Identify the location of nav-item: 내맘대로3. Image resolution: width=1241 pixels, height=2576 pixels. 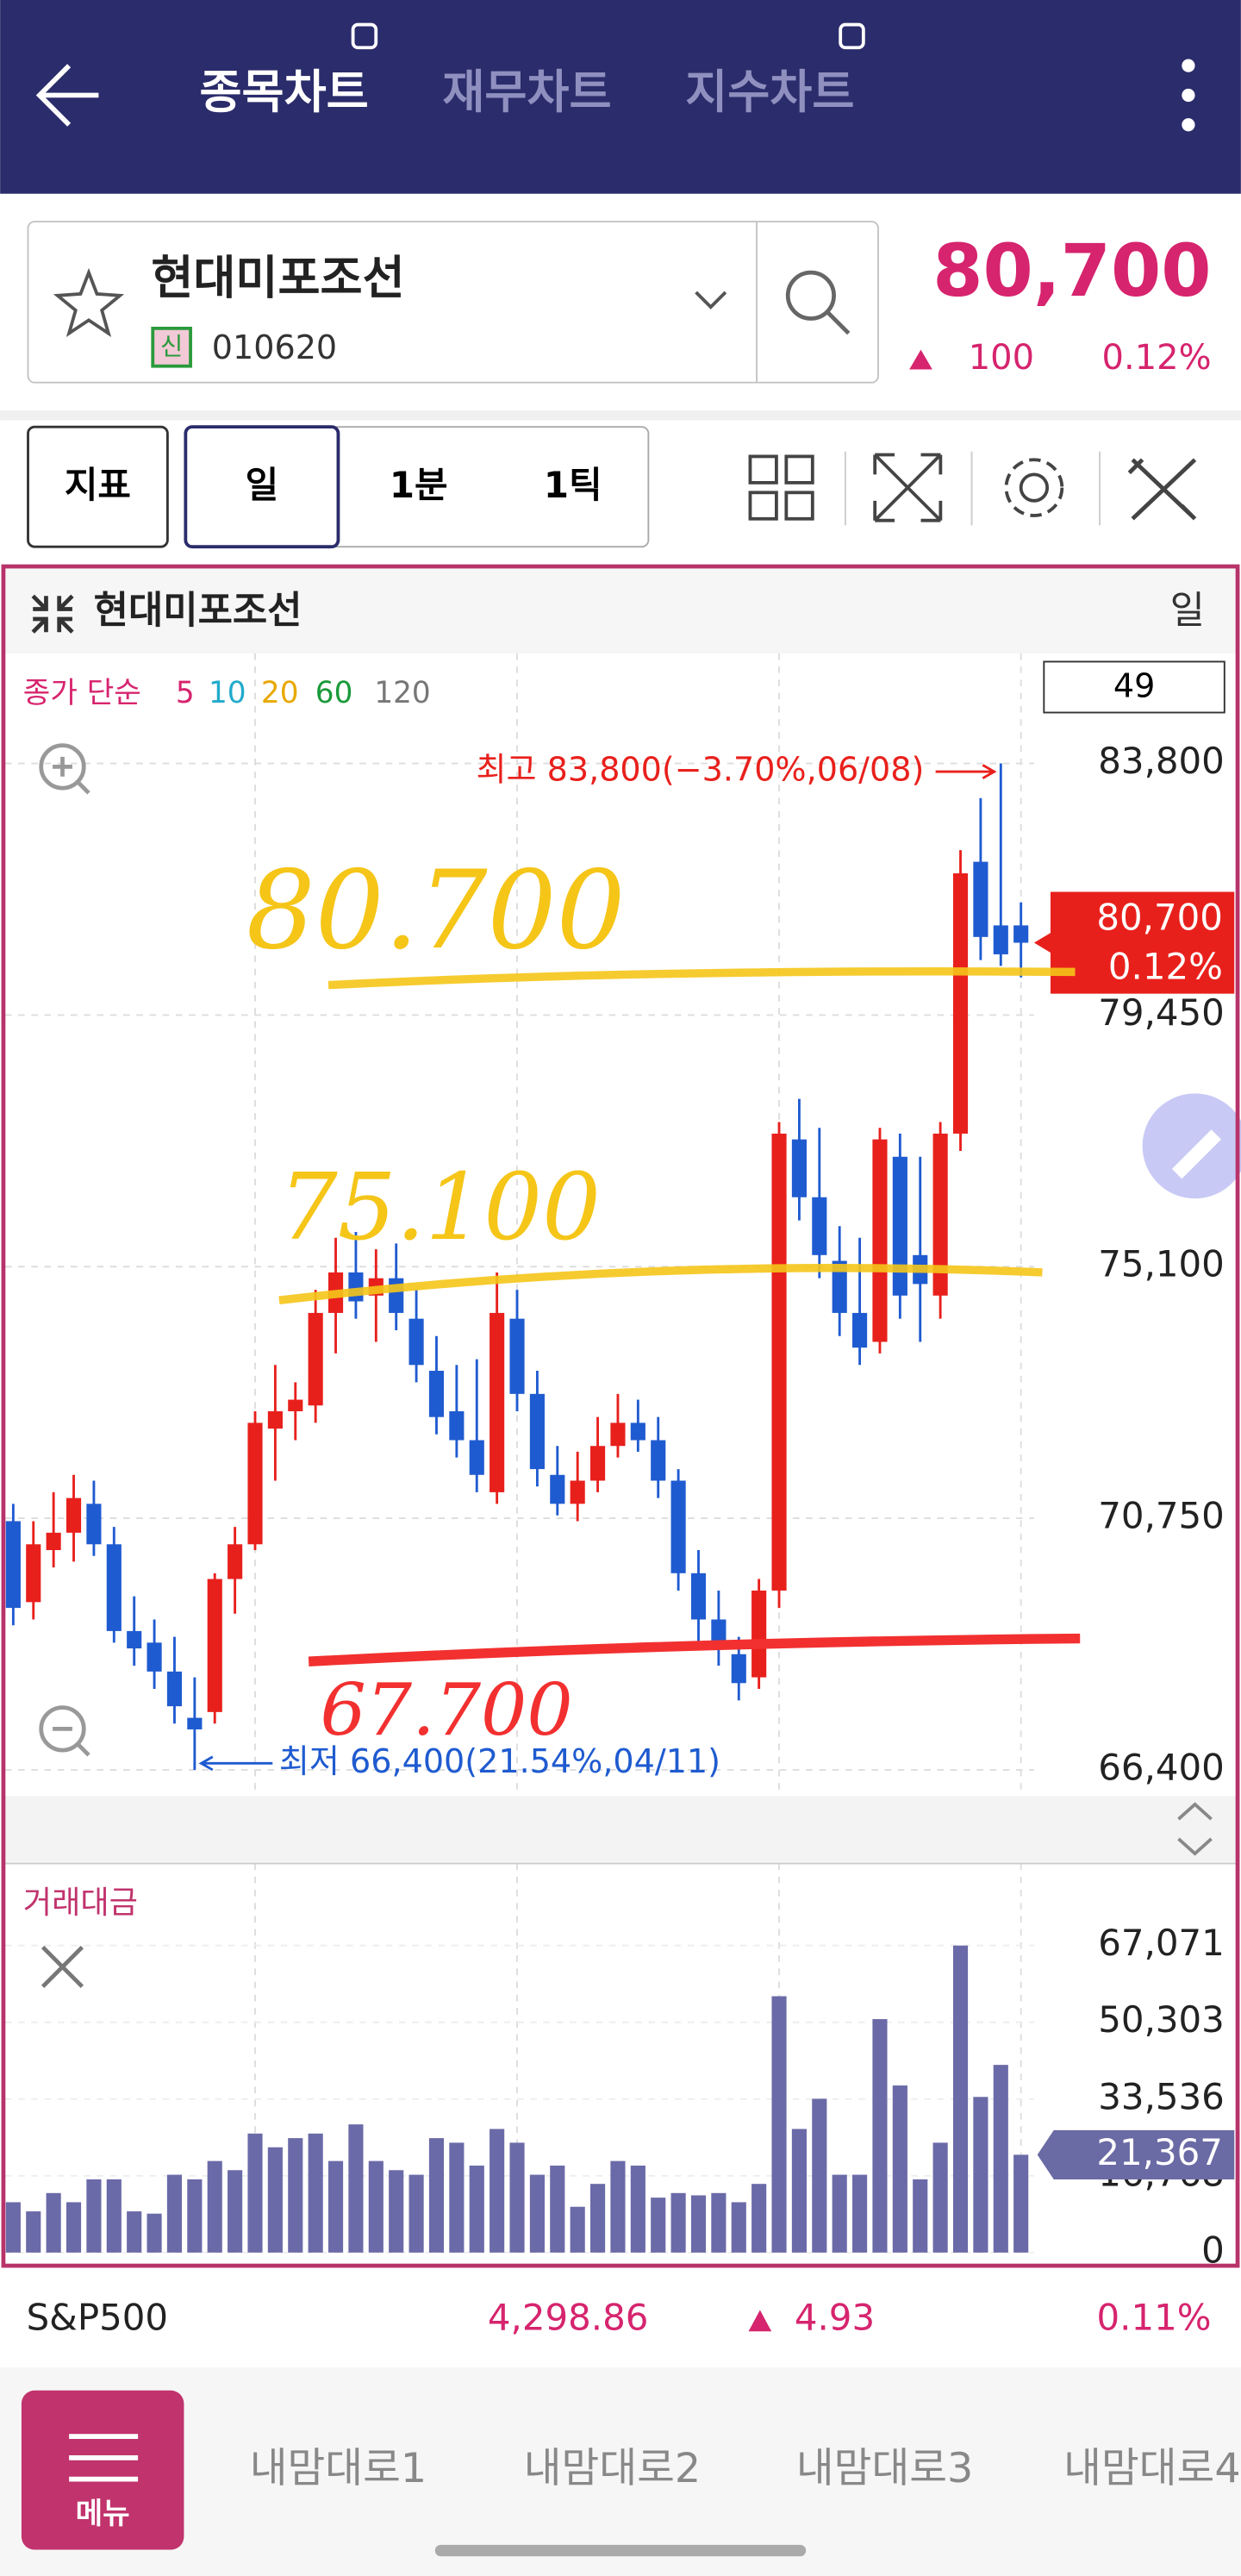
(884, 2468).